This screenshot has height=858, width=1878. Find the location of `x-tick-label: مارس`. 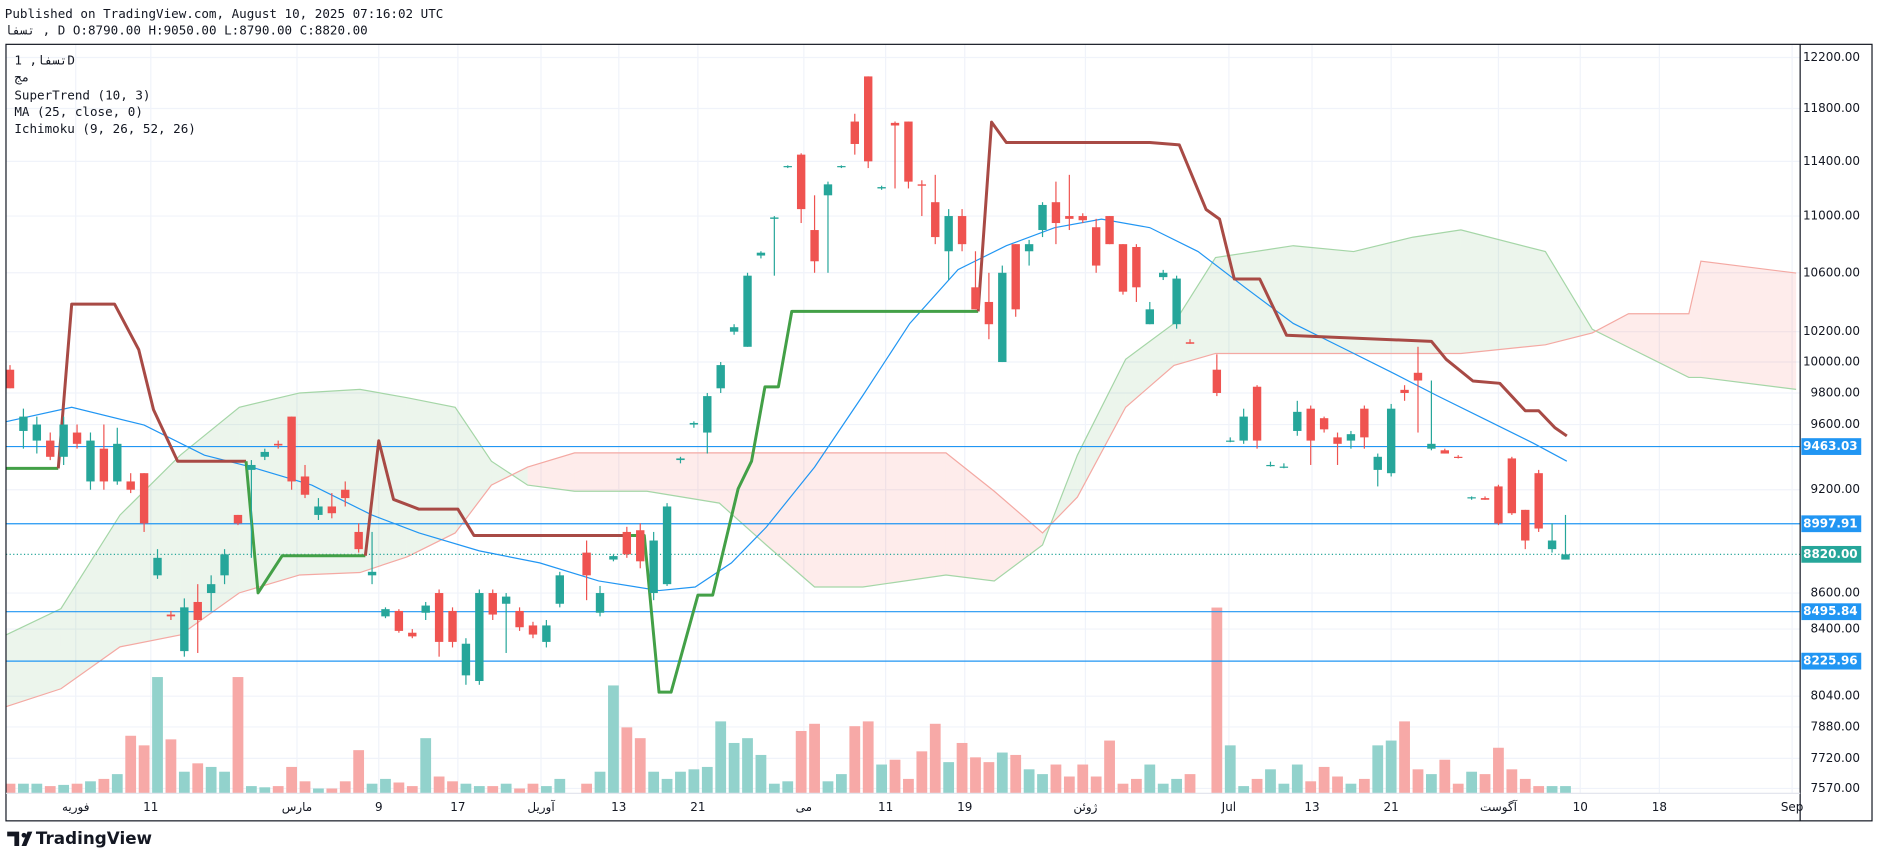

x-tick-label: مارس is located at coordinates (297, 807).